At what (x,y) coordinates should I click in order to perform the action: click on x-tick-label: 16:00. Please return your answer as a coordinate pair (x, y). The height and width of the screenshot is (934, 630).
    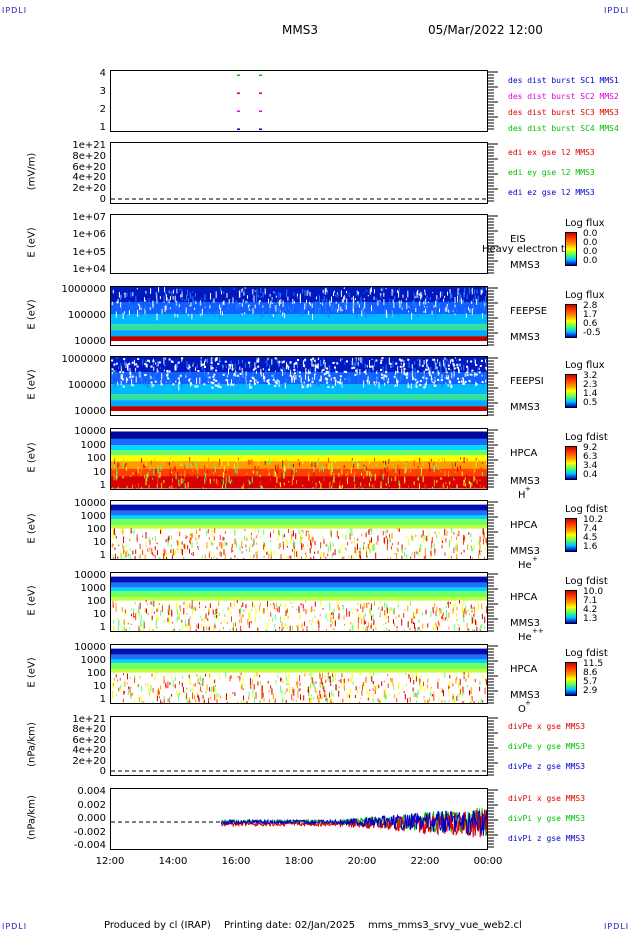
    Looking at the image, I should click on (236, 861).